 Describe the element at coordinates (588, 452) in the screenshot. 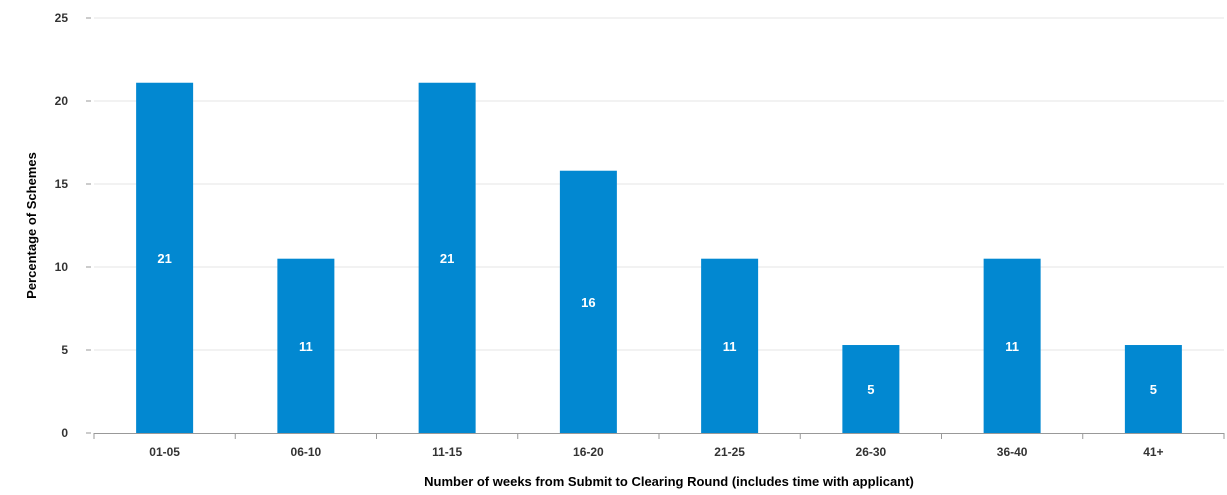

I see `x-tick-label: 16-20` at that location.